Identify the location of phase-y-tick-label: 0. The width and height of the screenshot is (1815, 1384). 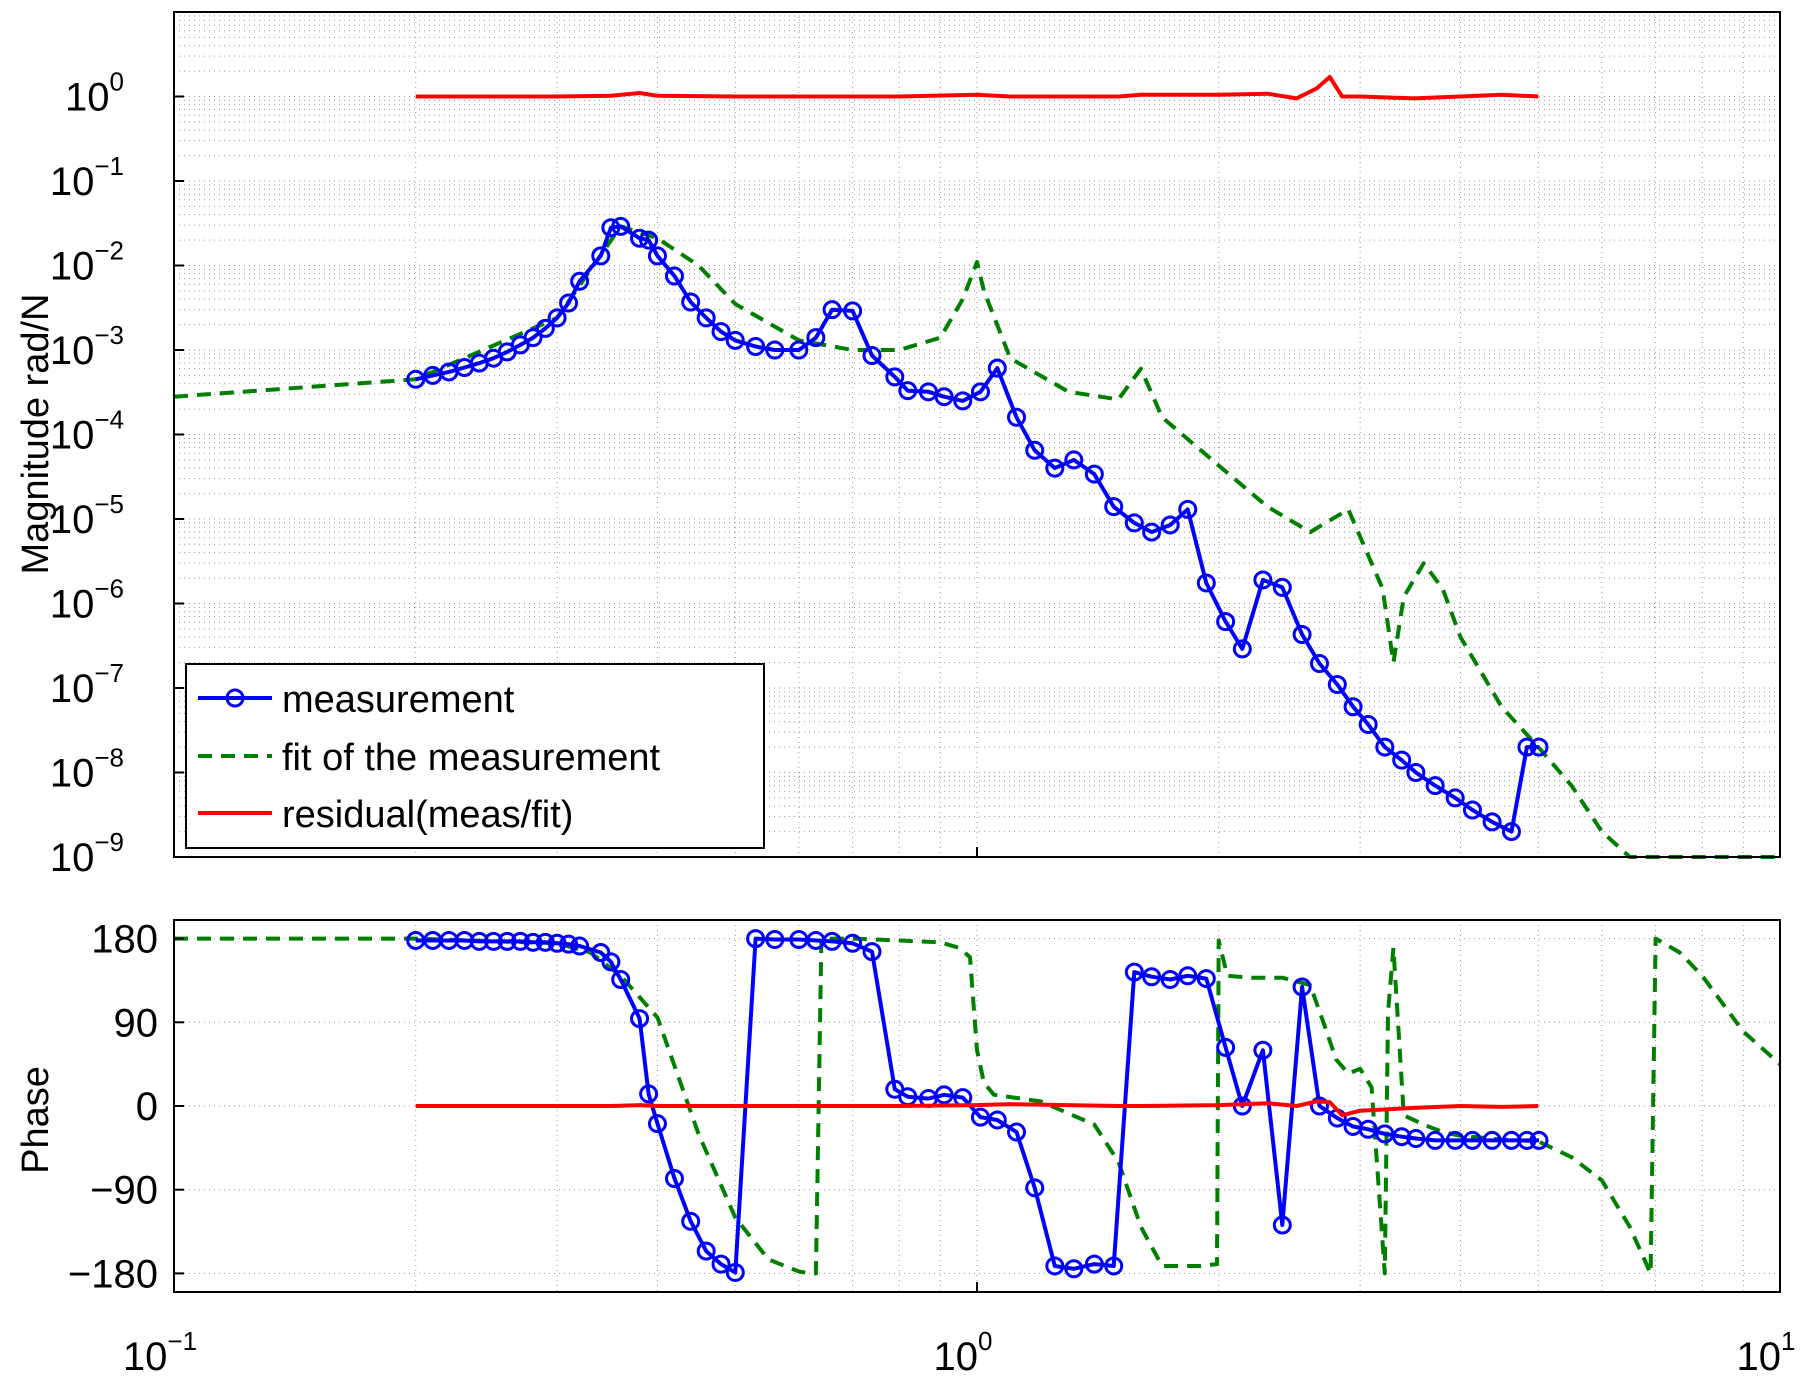
(147, 1107).